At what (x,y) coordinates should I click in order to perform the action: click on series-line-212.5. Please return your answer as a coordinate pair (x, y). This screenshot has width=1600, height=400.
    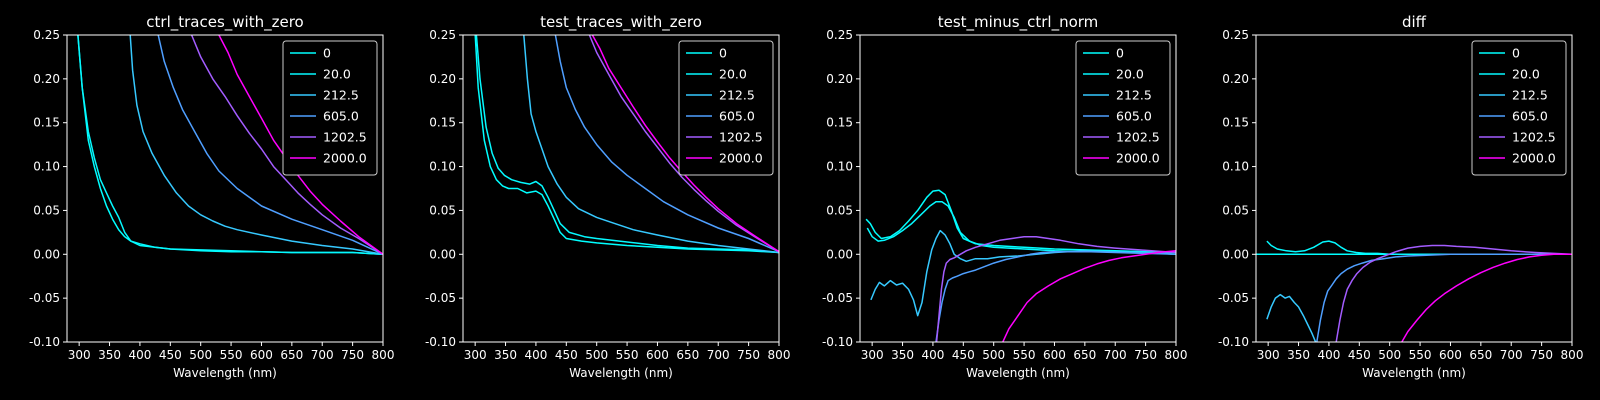
    Looking at the image, I should click on (1023, 273).